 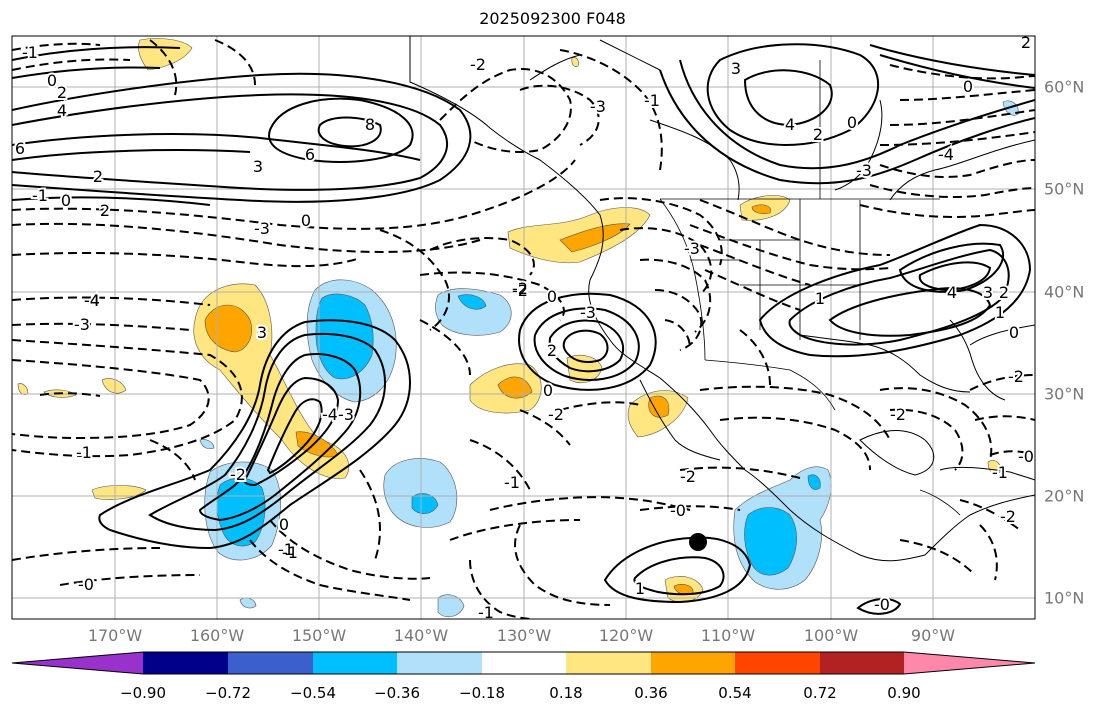 What do you see at coordinates (552, 18) in the screenshot?
I see `map-title: 2025092300 F048` at bounding box center [552, 18].